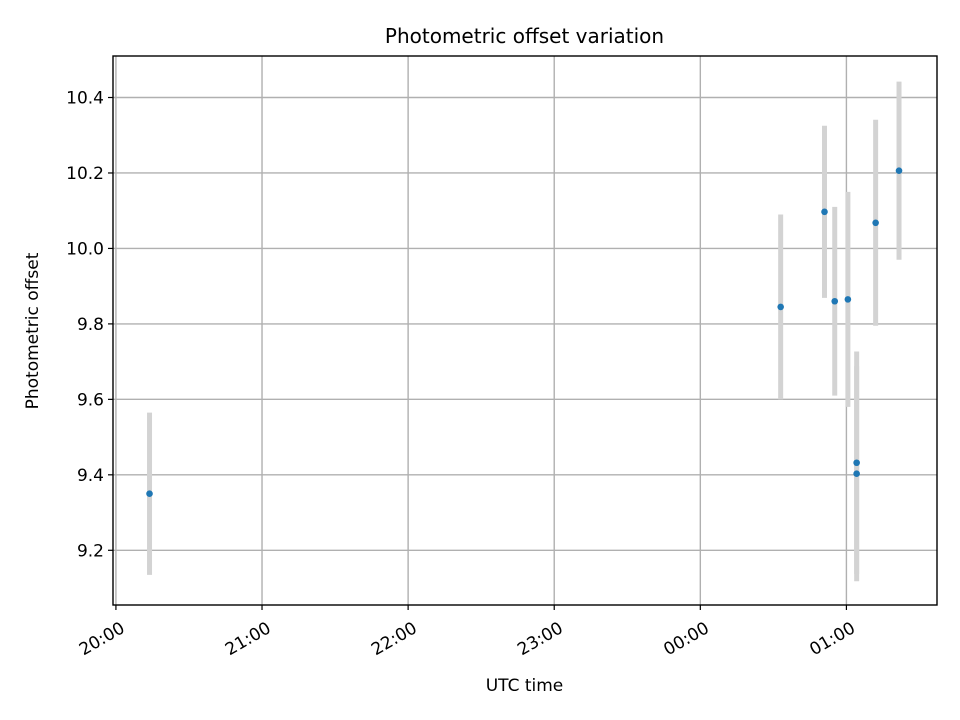 The height and width of the screenshot is (720, 960). I want to click on y-tick-label: 10.2, so click(85, 174).